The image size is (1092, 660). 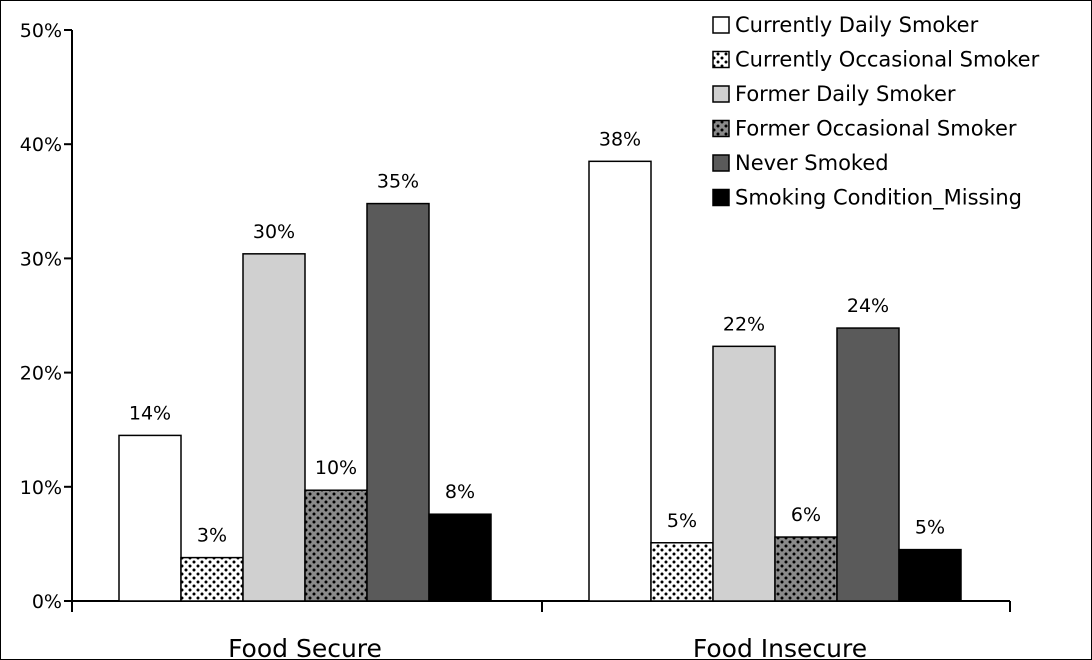 What do you see at coordinates (41, 259) in the screenshot?
I see `y-tick-label: 30%` at bounding box center [41, 259].